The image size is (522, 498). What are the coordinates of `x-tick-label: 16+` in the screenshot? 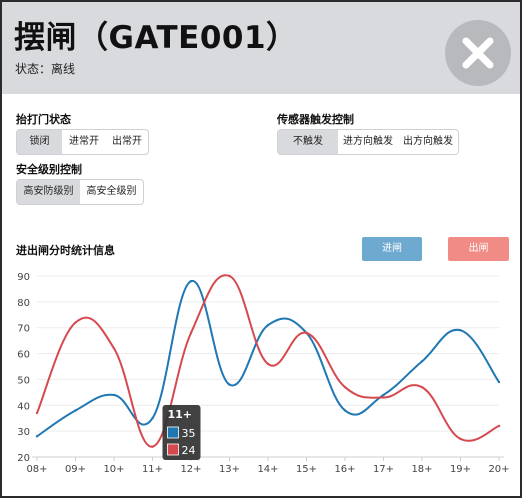 It's located at (344, 469).